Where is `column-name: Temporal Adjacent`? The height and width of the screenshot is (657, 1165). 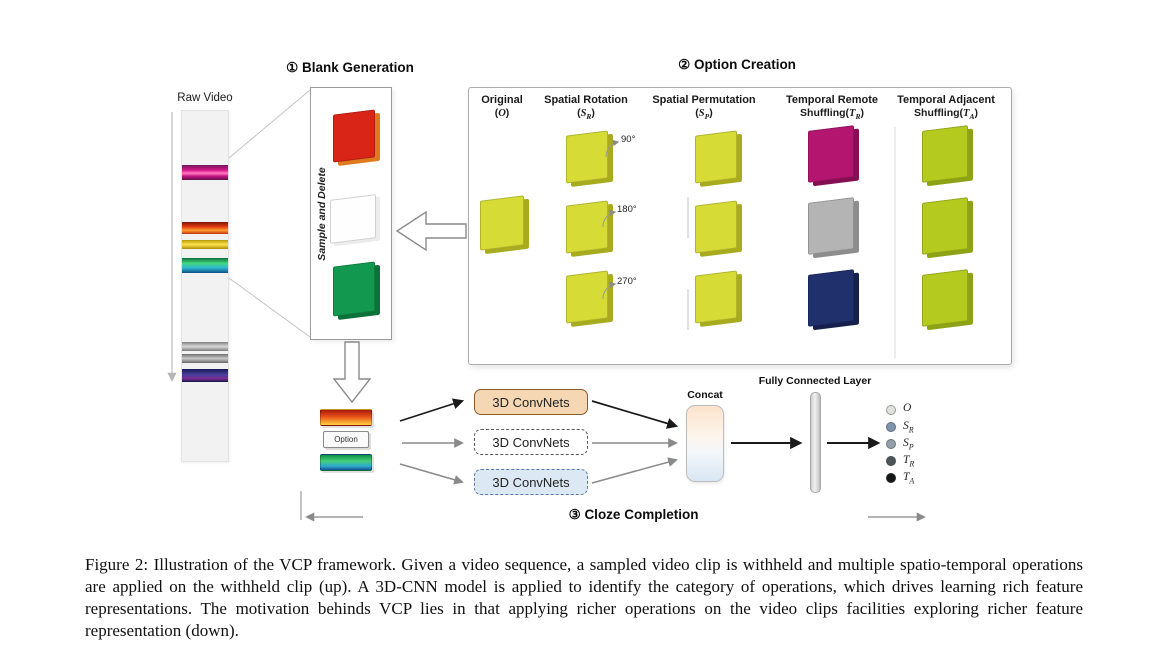 column-name: Temporal Adjacent is located at coordinates (946, 100).